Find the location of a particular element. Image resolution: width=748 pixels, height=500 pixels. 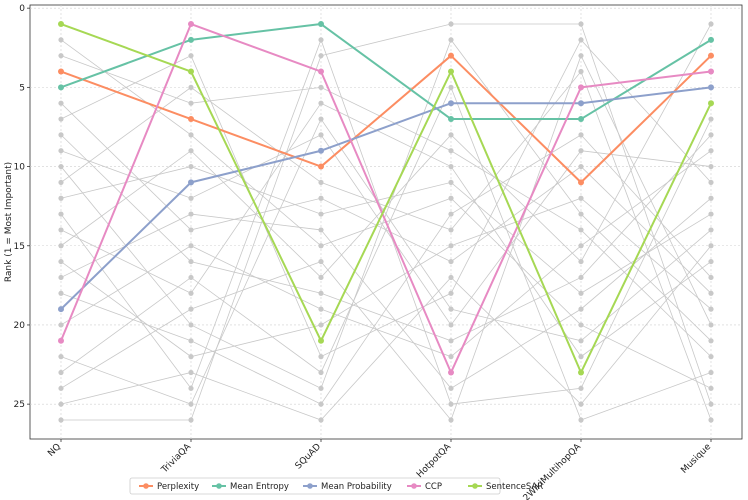

y-tick-label: 0 is located at coordinates (22, 9).